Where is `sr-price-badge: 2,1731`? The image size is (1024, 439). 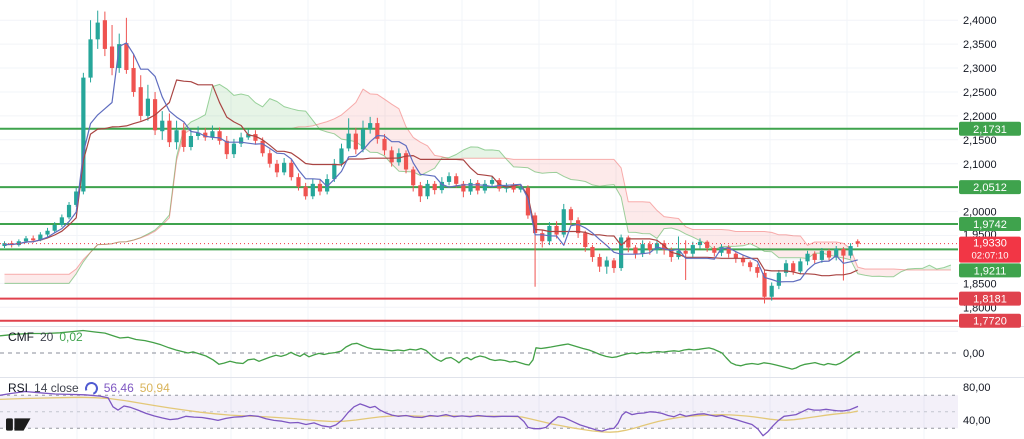 sr-price-badge: 2,1731 is located at coordinates (990, 130).